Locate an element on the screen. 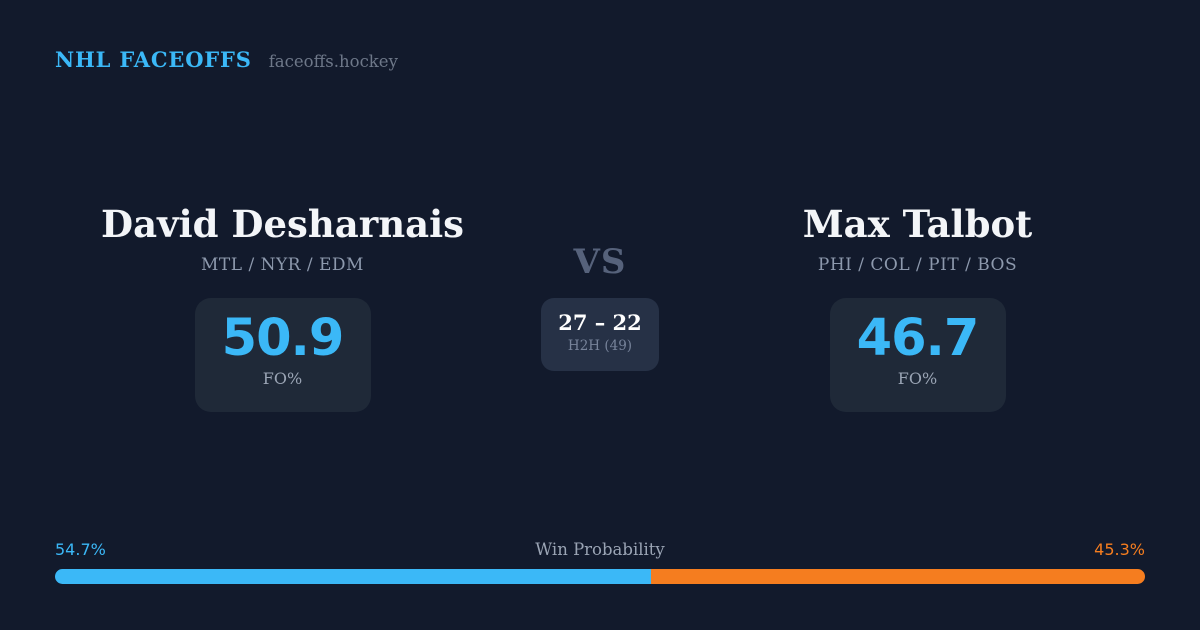  win-probability-section: 54.7% Win Probability 45.3% is located at coordinates (600, 562).